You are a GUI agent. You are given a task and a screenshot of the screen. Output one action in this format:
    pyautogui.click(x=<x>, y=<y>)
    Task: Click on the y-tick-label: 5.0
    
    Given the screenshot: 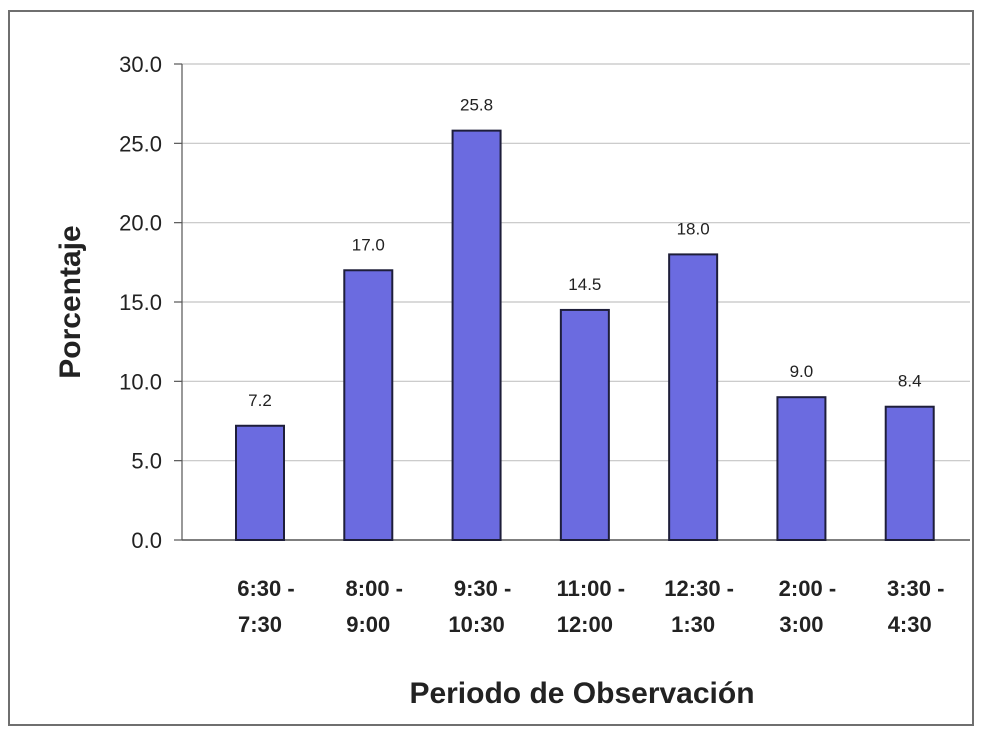 What is the action you would take?
    pyautogui.click(x=146, y=461)
    